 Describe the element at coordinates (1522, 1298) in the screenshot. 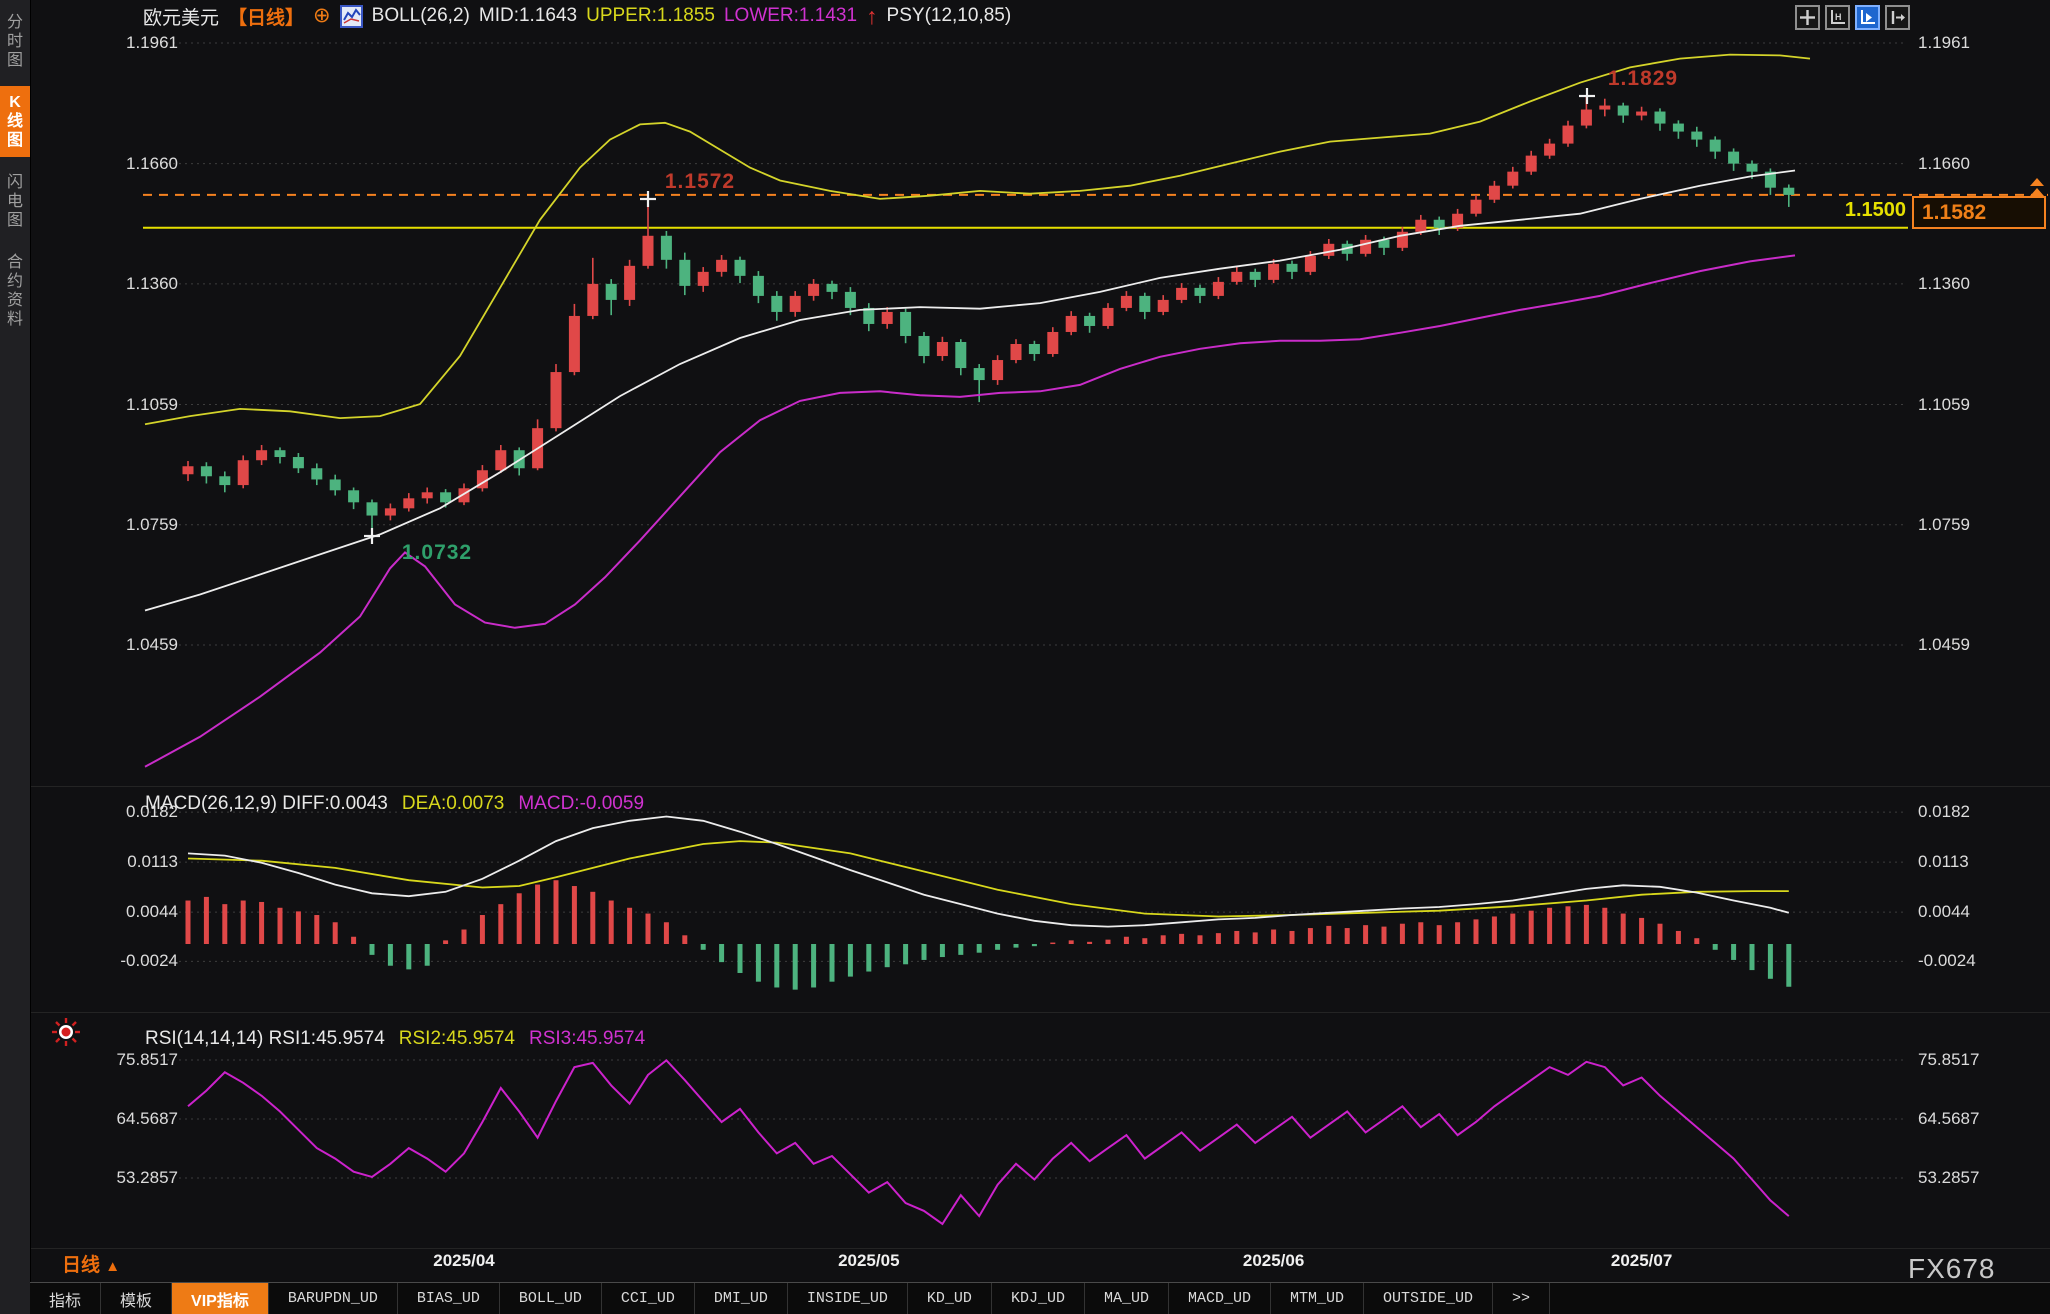

I see `tab->>: >>` at that location.